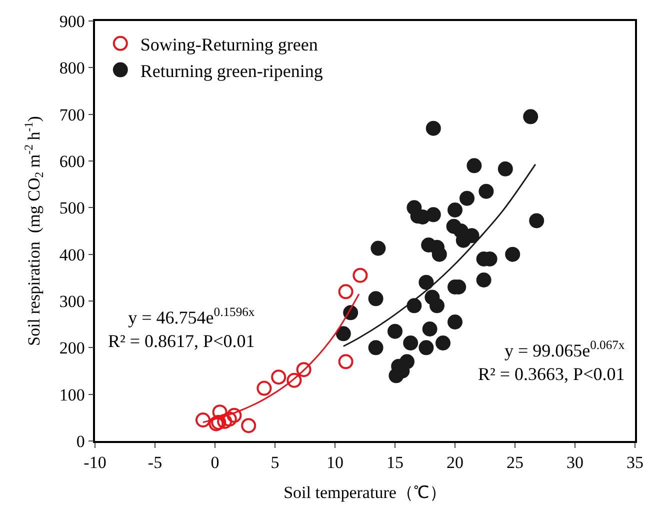  What do you see at coordinates (80, 441) in the screenshot?
I see `y-tick-label: 0` at bounding box center [80, 441].